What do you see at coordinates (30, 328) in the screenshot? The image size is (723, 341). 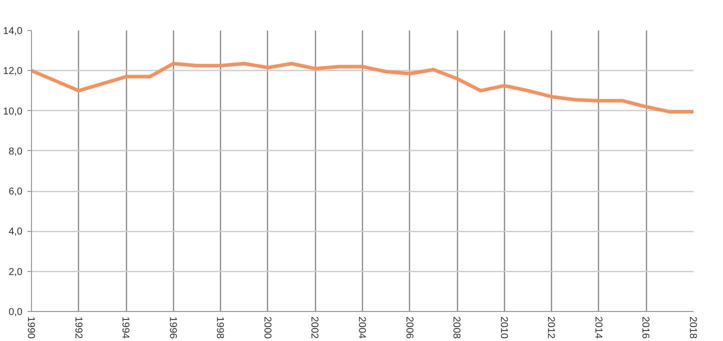 I see `x-tick-label: 1990` at bounding box center [30, 328].